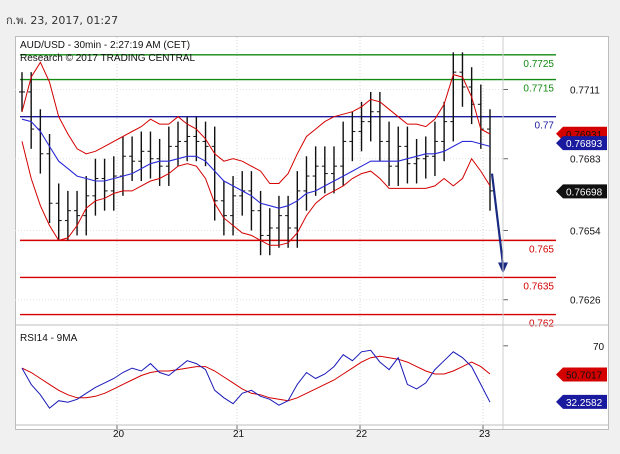  Describe the element at coordinates (497, 219) in the screenshot. I see `forecast-arrow` at that location.